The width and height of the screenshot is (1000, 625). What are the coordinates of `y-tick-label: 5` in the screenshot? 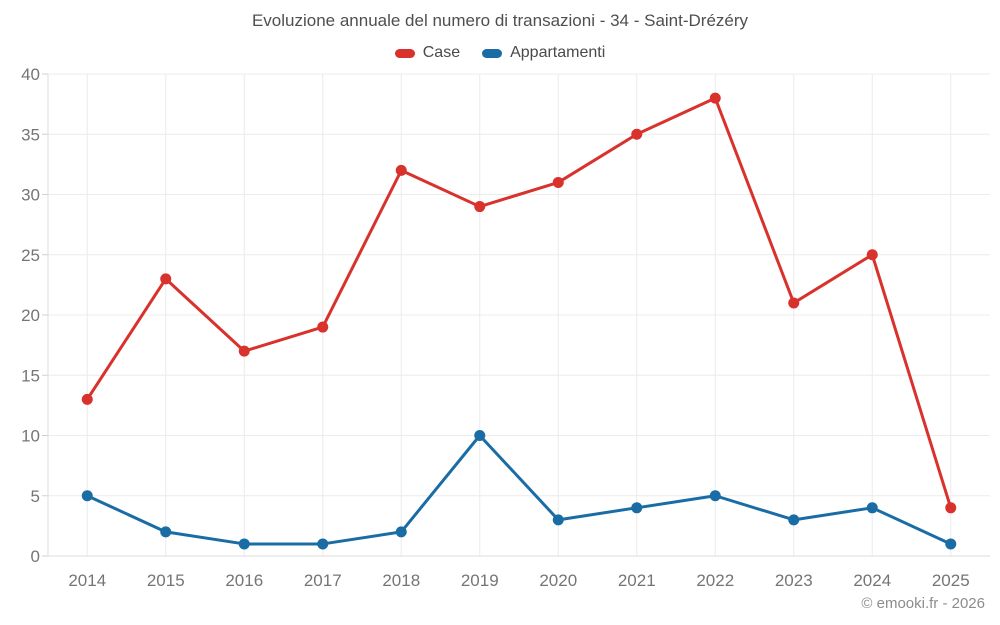 It's located at (35, 496).